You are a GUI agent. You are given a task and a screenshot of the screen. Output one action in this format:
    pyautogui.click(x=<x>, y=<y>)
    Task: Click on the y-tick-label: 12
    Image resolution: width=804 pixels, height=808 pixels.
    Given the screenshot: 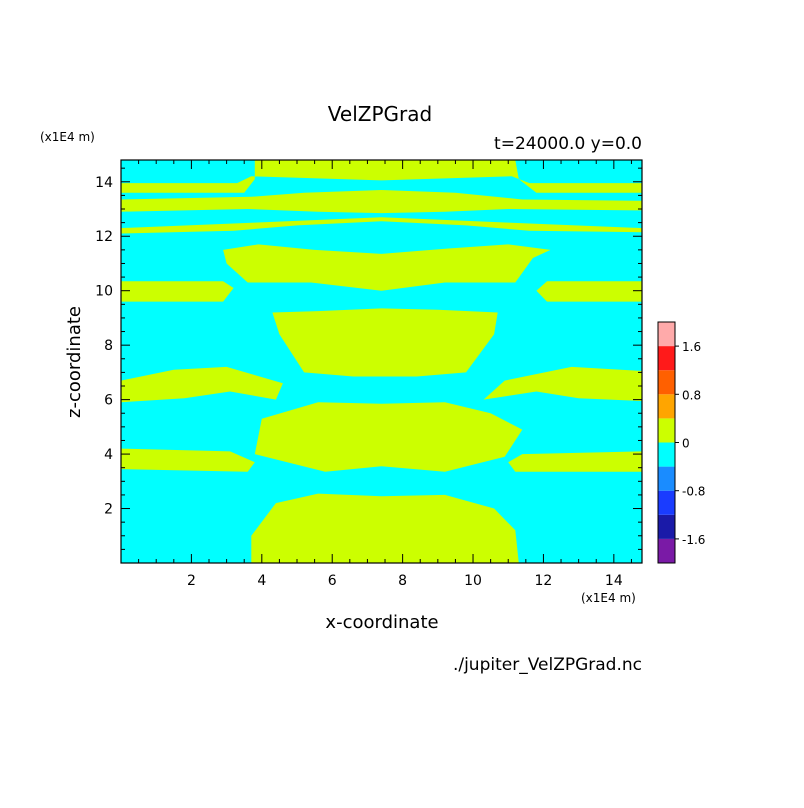 What is the action you would take?
    pyautogui.click(x=104, y=237)
    